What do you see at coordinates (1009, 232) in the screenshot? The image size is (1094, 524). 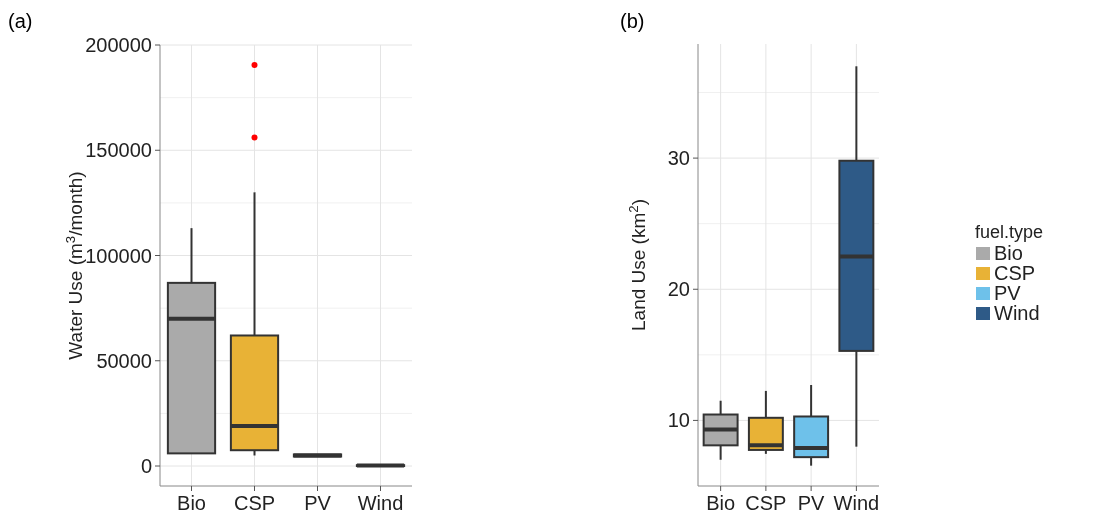 I see `legend-title: fuel.type` at bounding box center [1009, 232].